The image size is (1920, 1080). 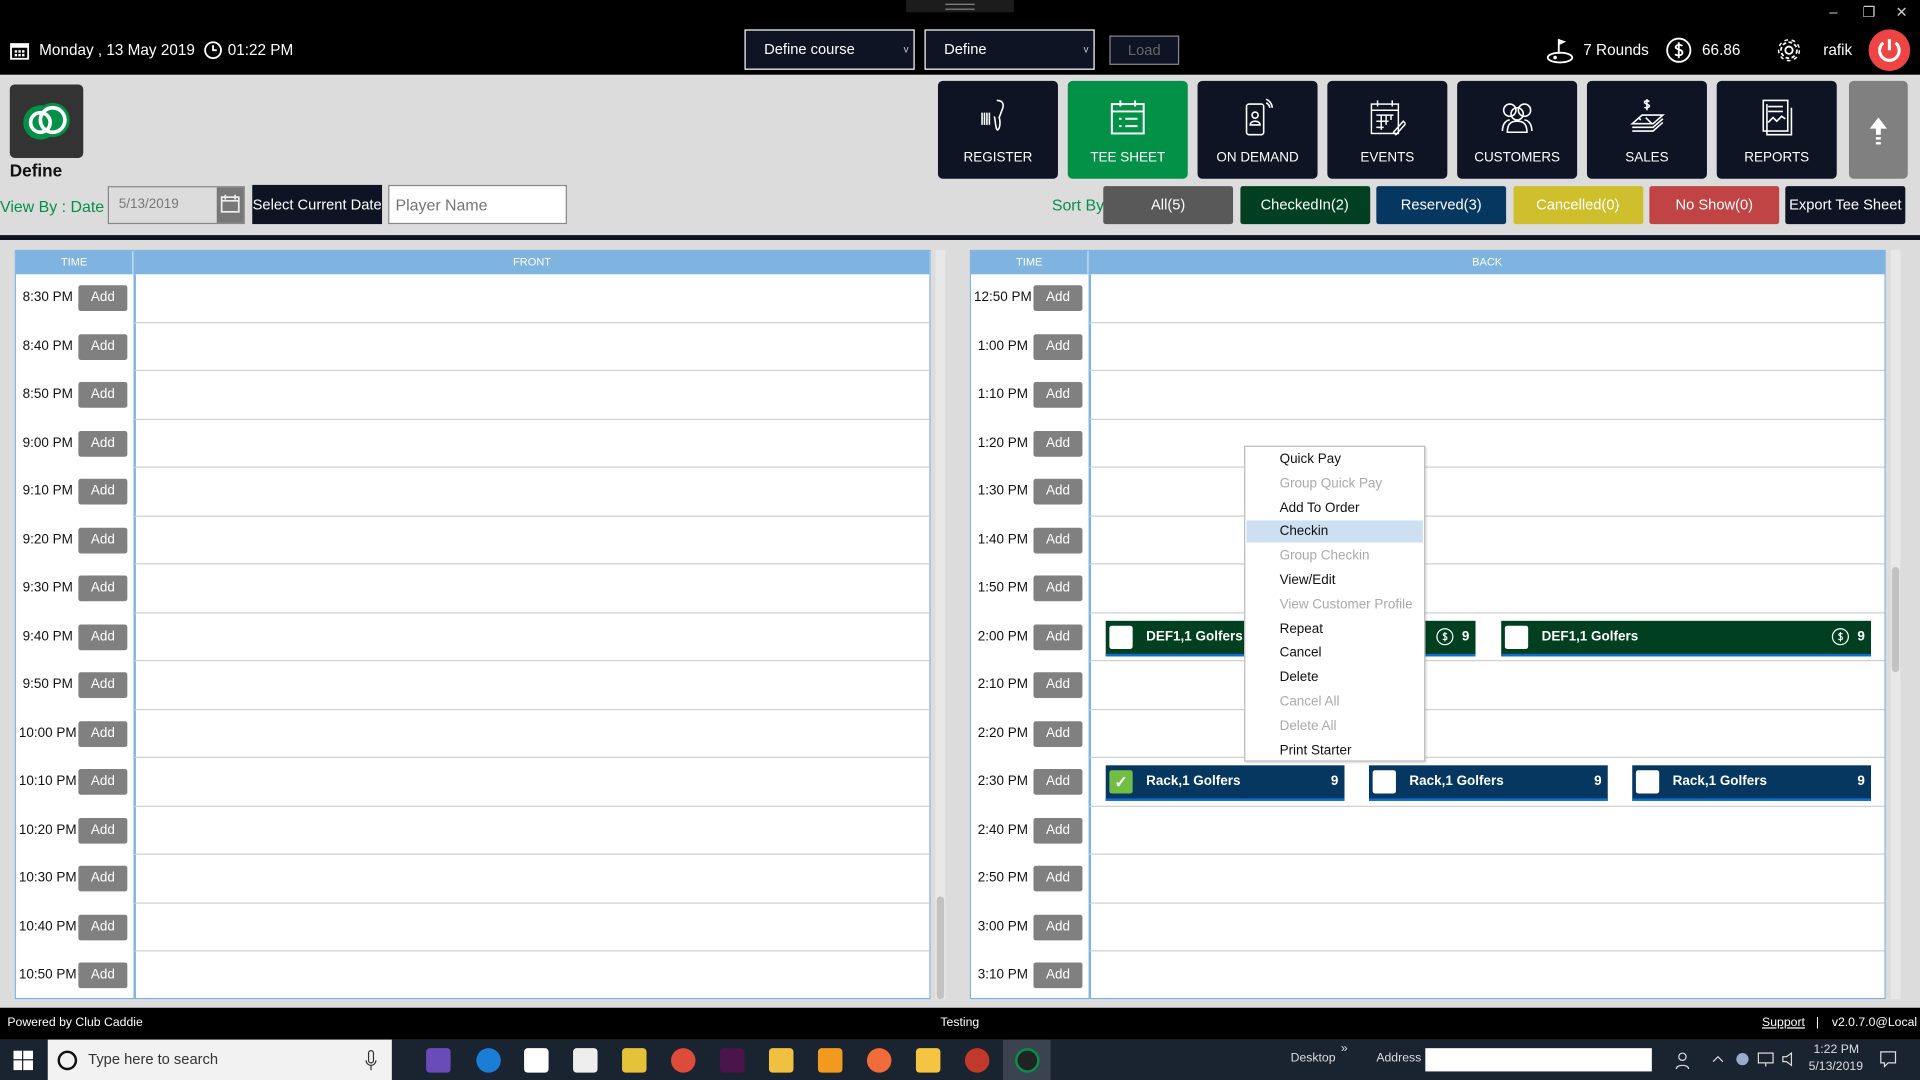 What do you see at coordinates (997, 129) in the screenshot?
I see `nav-register: REGISTER` at bounding box center [997, 129].